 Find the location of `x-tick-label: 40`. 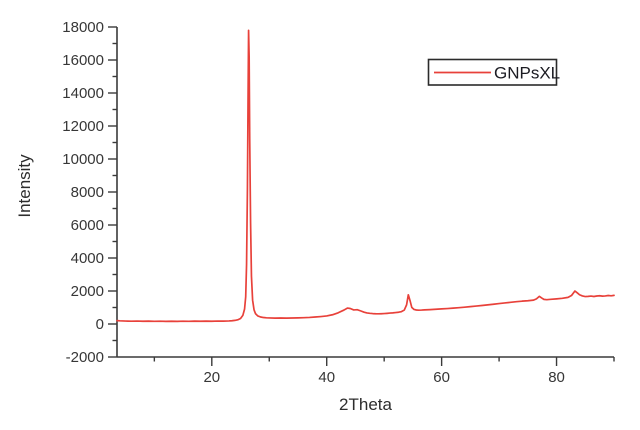

x-tick-label: 40 is located at coordinates (326, 377).